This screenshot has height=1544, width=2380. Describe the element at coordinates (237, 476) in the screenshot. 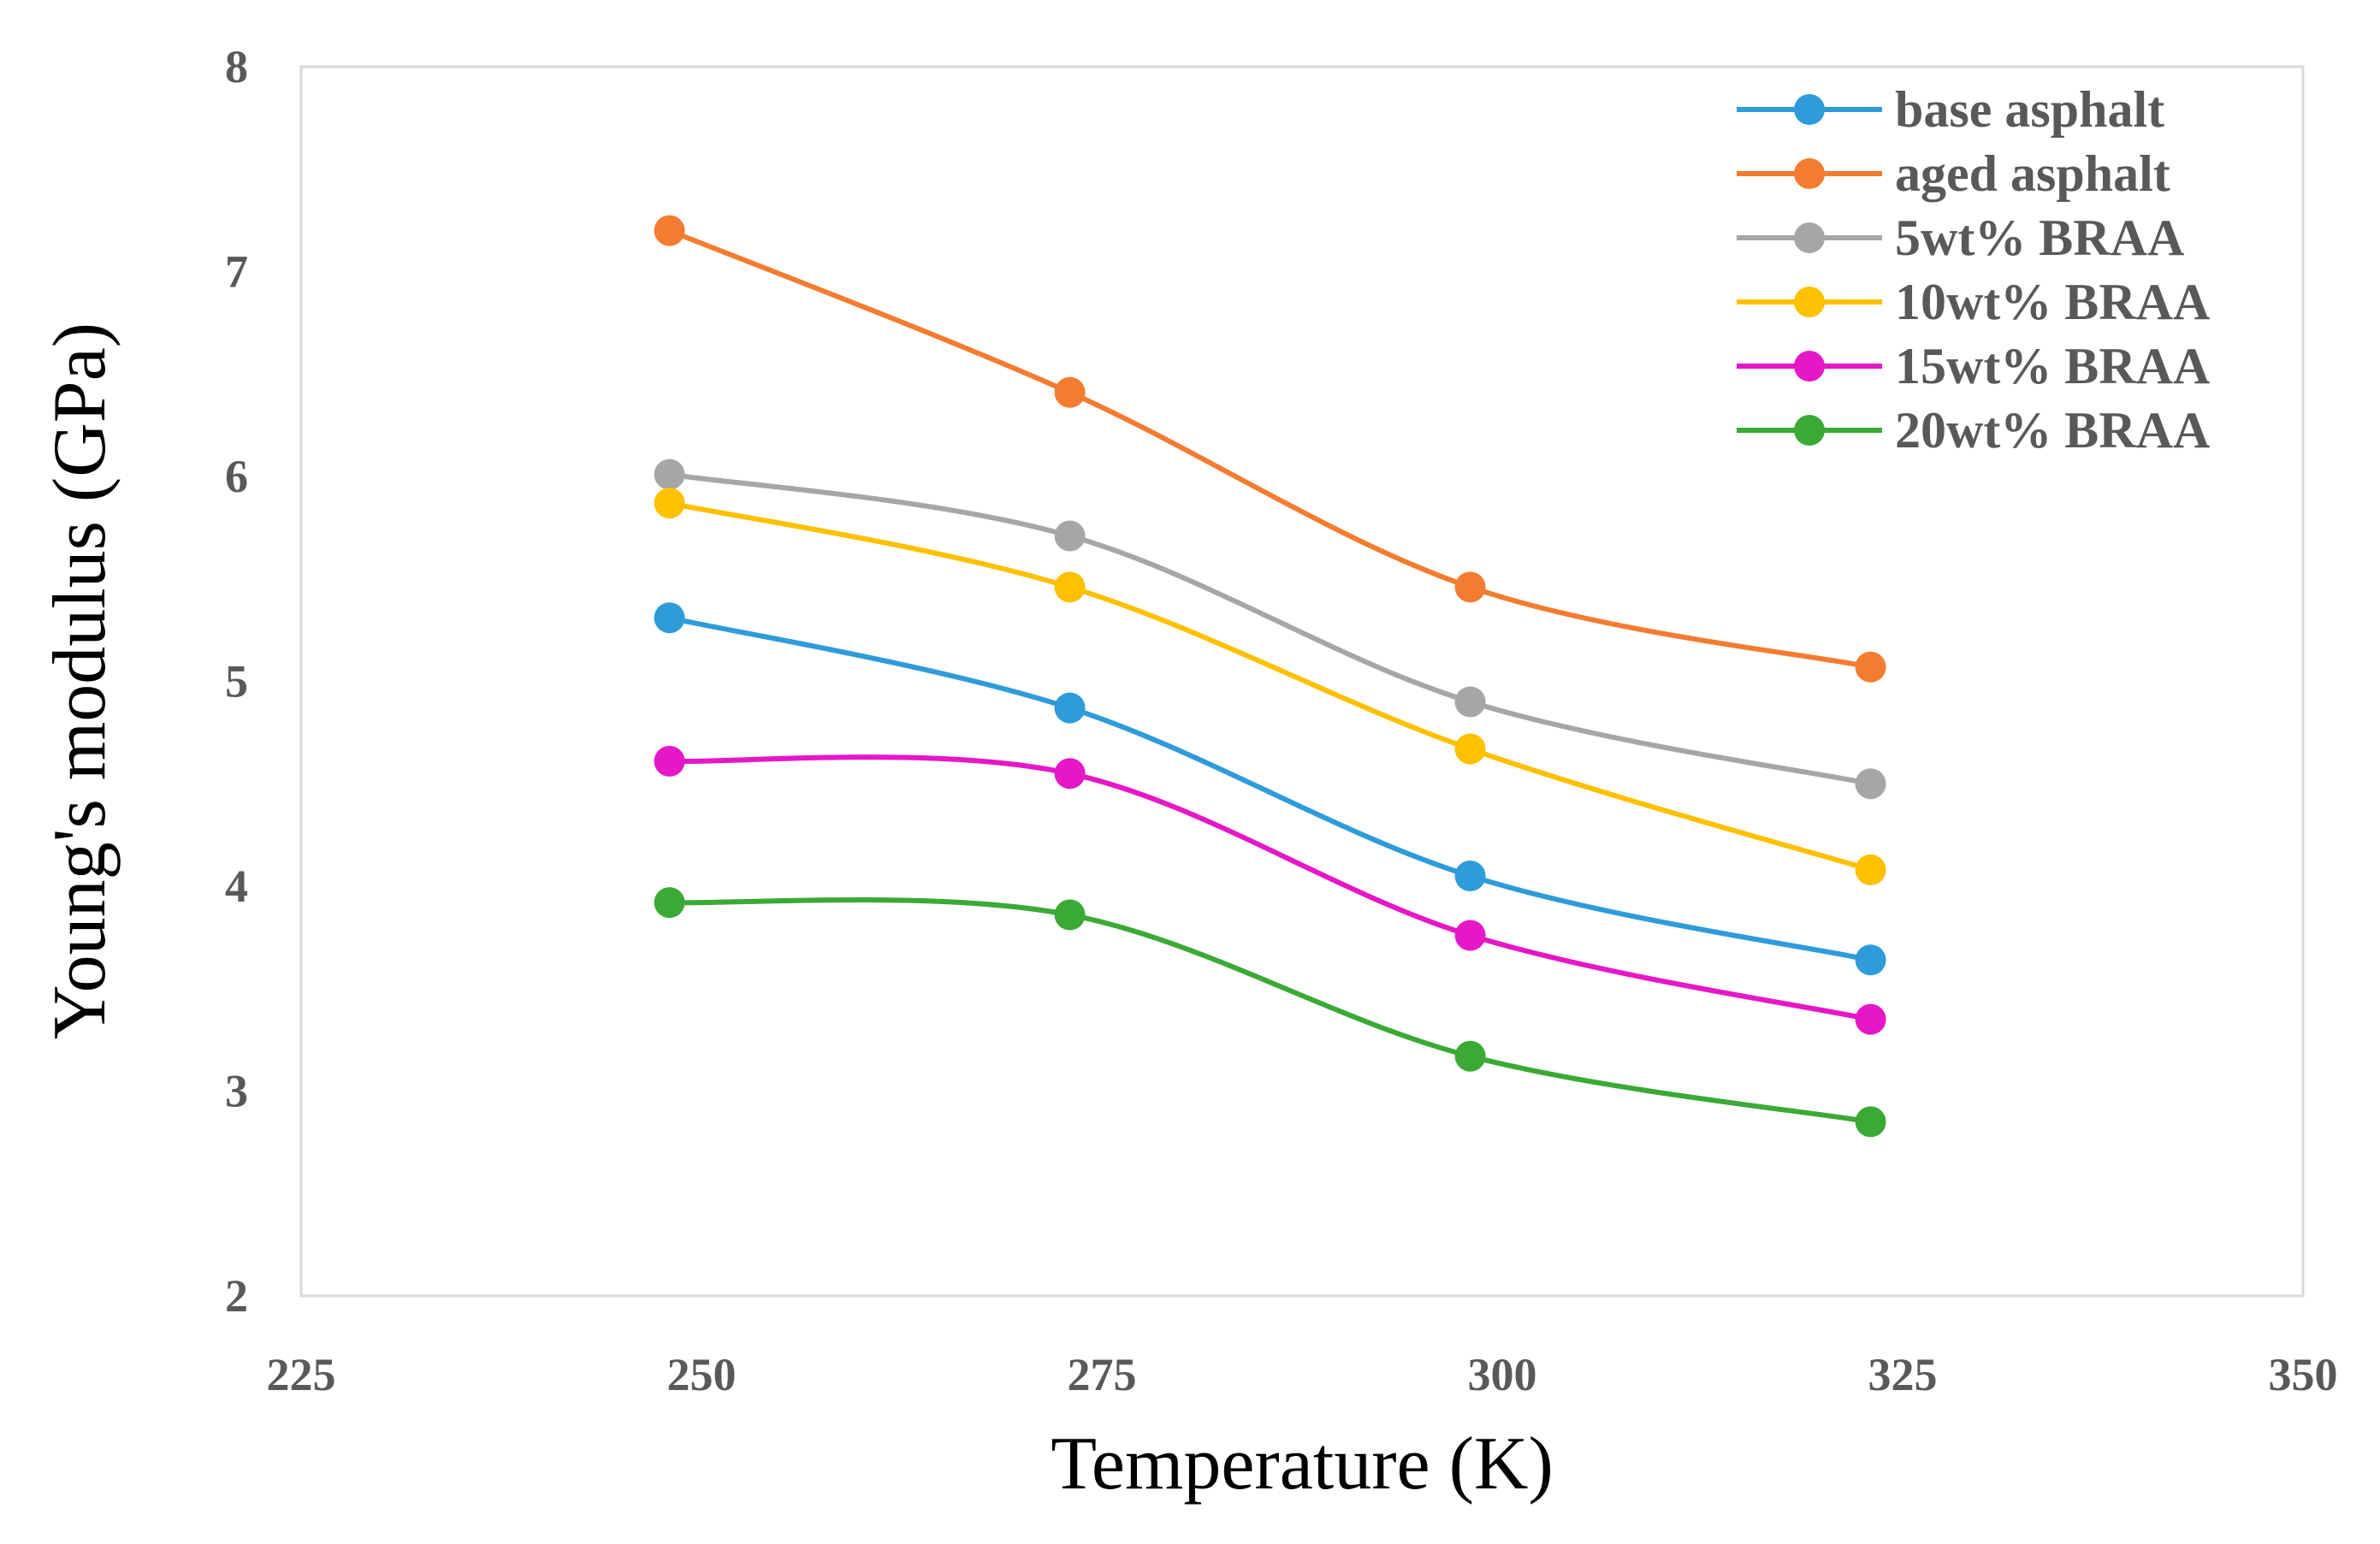

I see `y-tick-label: 6` at that location.